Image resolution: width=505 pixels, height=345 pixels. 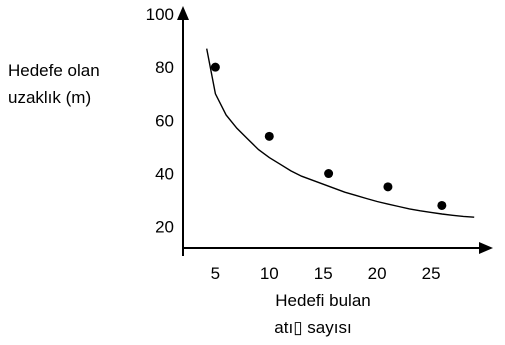 What do you see at coordinates (164, 174) in the screenshot?
I see `y-tick-label: 40` at bounding box center [164, 174].